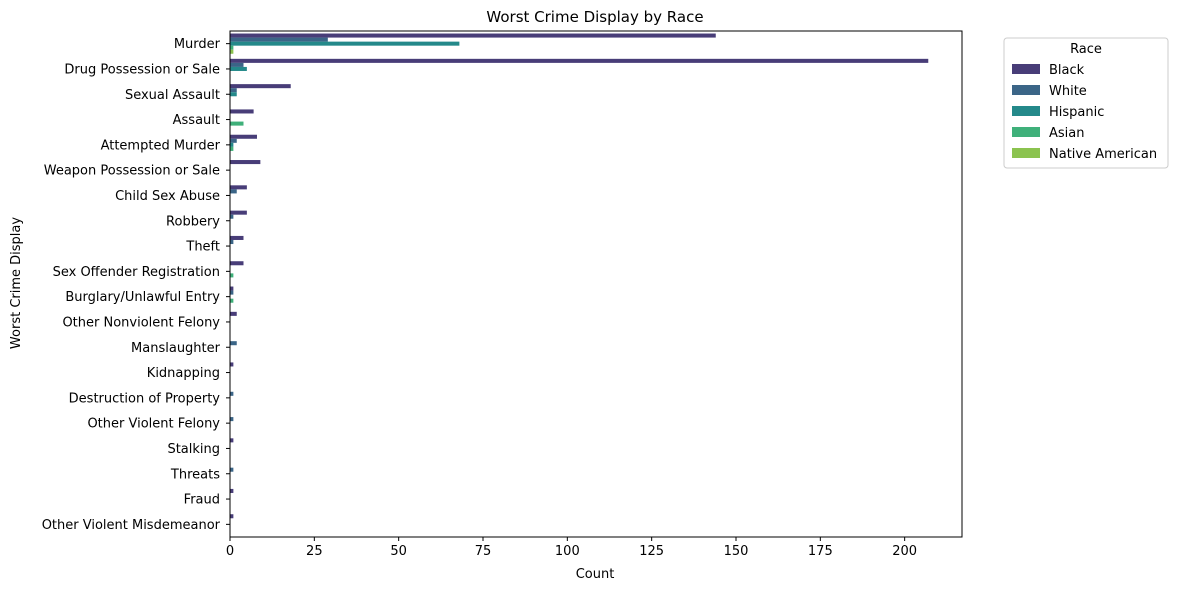 The height and width of the screenshot is (594, 1180). I want to click on y-tick-label: Child Sex Abuse, so click(167, 196).